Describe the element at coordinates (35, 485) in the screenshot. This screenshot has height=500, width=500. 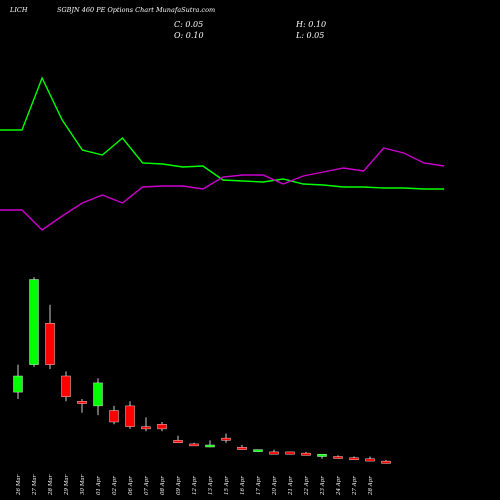
I see `x-tick-label: 27 Mar` at that location.